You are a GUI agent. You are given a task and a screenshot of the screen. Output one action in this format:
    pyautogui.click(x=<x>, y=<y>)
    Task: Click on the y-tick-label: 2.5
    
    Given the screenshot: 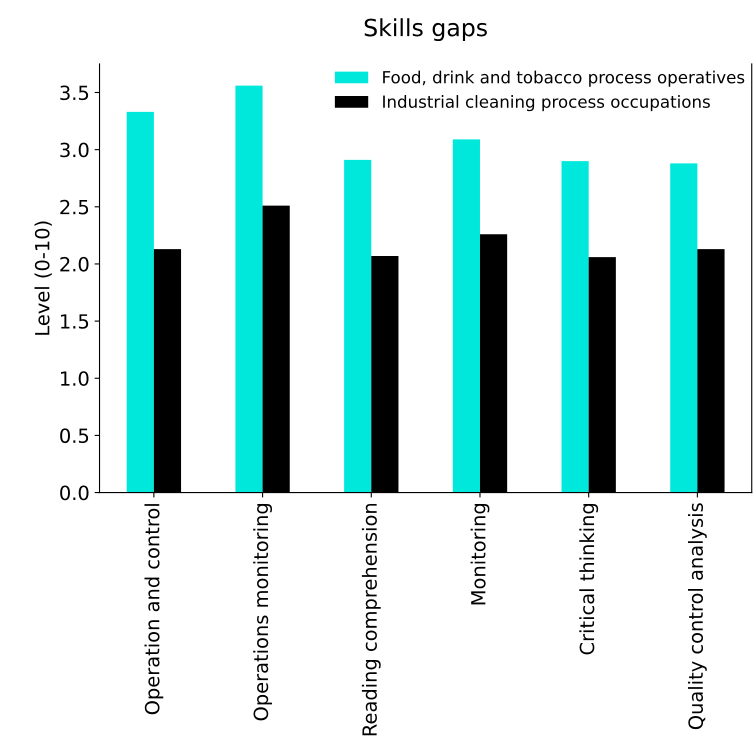 What is the action you would take?
    pyautogui.click(x=74, y=207)
    